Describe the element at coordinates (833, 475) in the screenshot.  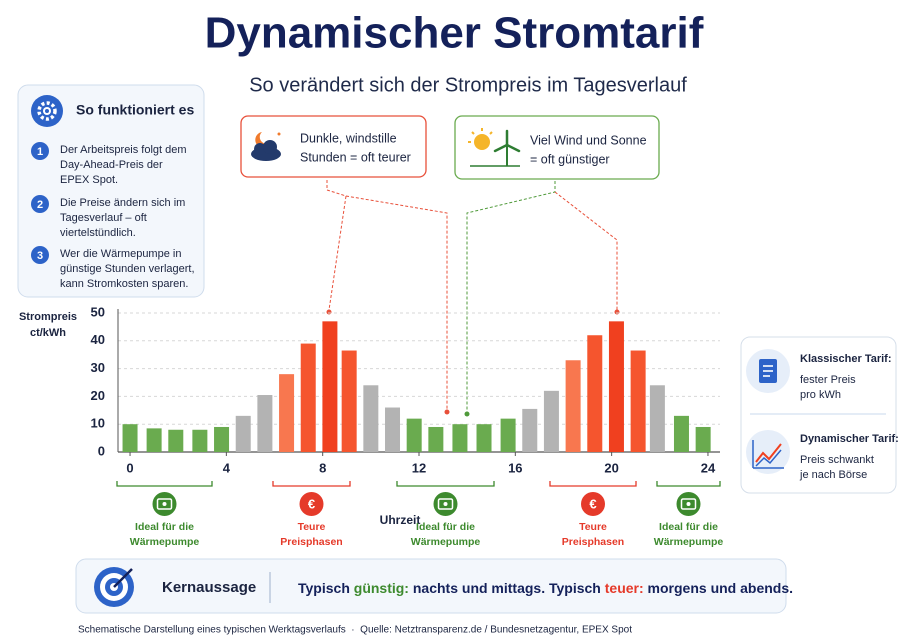
I see `tariff-text: je nach Börse` at that location.